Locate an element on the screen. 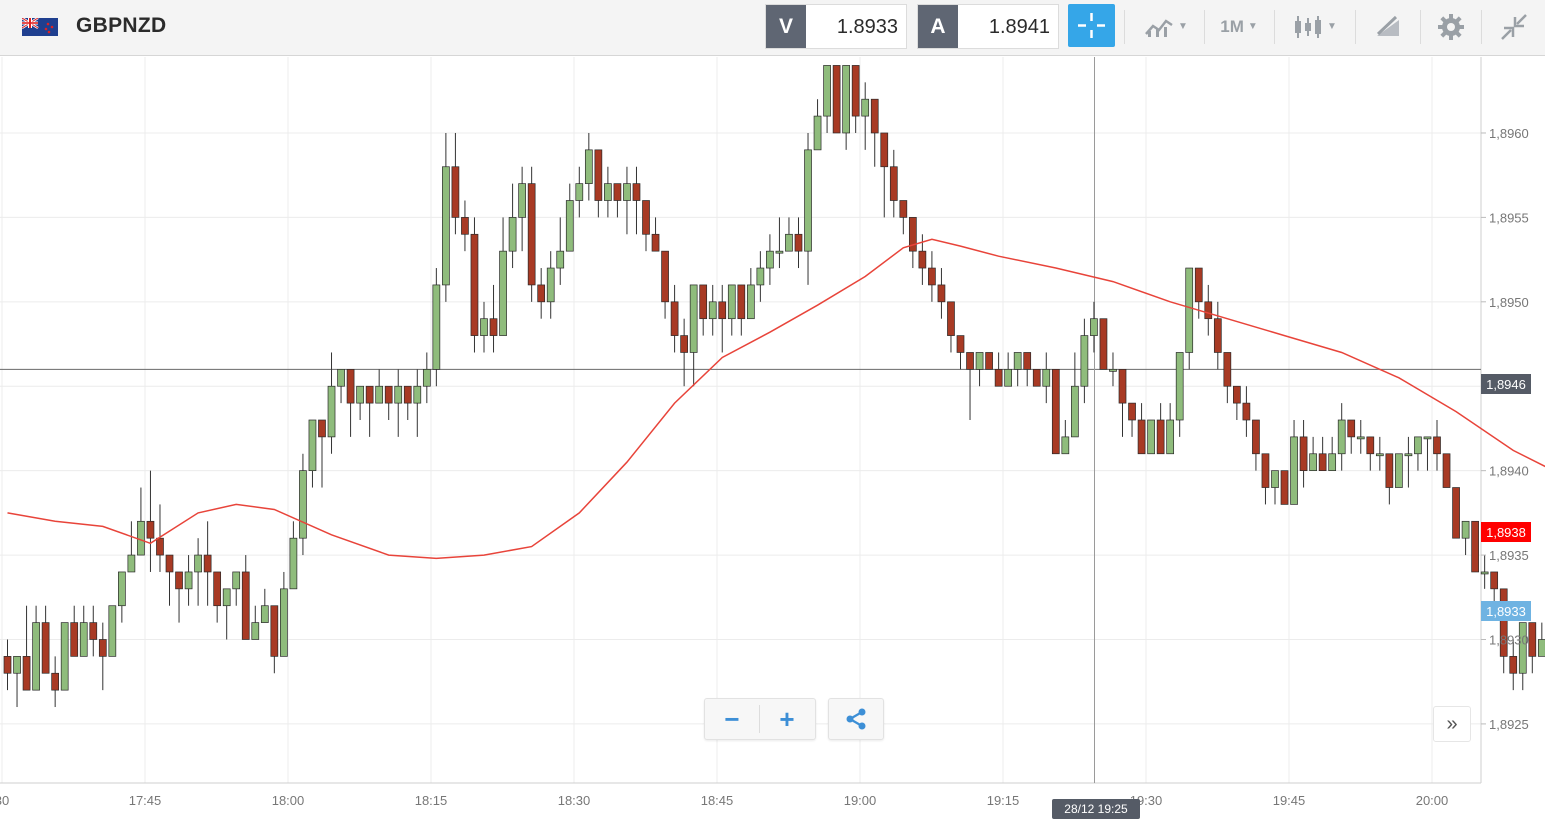  chart-toolbar: GBPNZD V 1.8933 A 1.8941 ▼ 1M ▼ is located at coordinates (772, 28).